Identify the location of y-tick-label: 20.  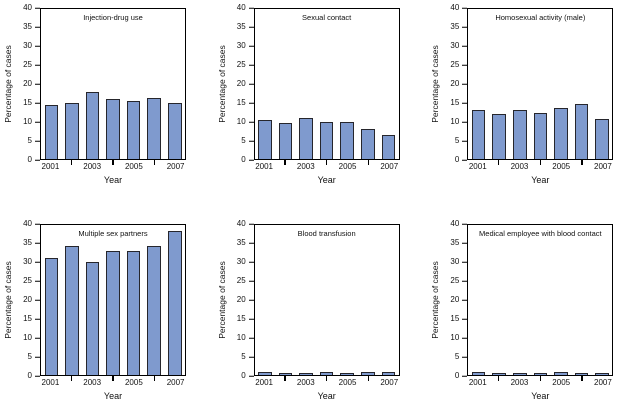
(455, 299).